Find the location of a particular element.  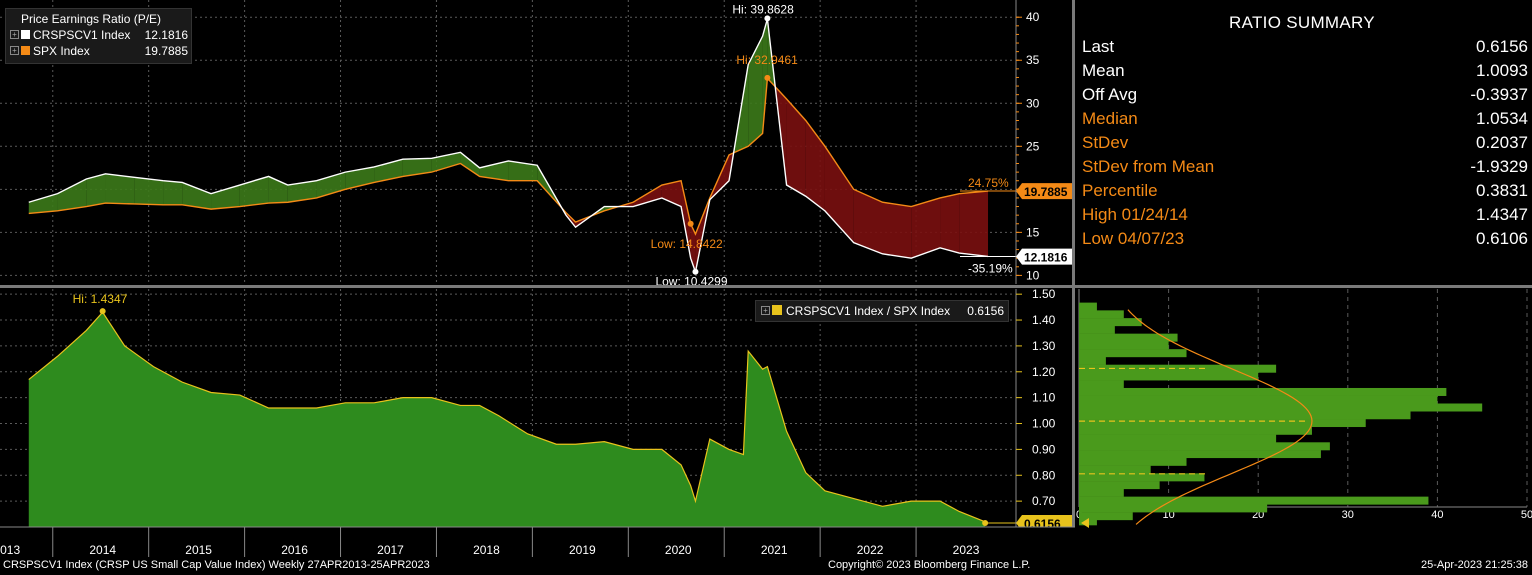

summary-label: Percentile is located at coordinates (1120, 190).